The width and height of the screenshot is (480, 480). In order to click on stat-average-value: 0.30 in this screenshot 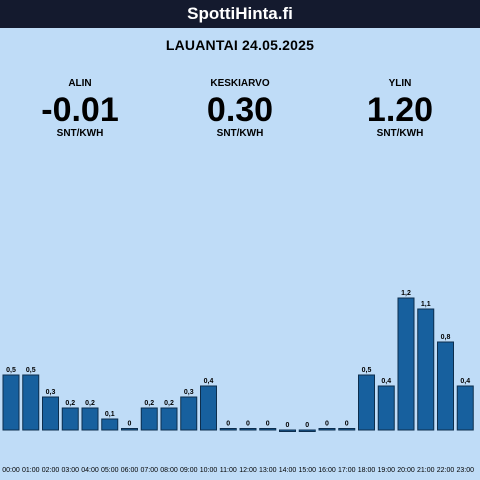, I will do `click(240, 110)`.